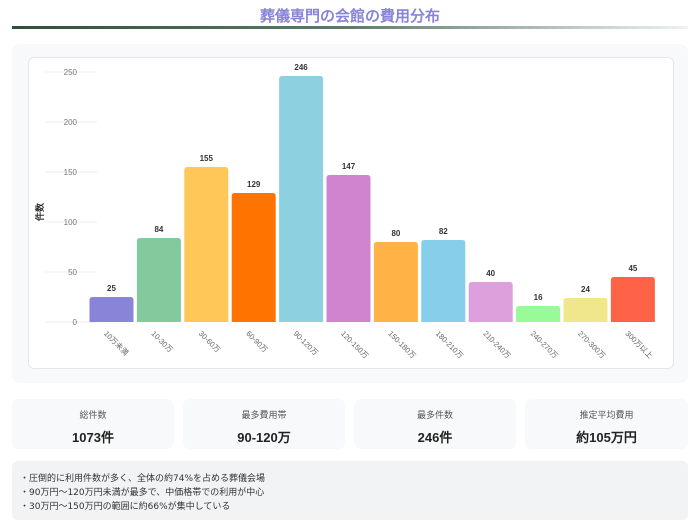 This screenshot has width=700, height=529. Describe the element at coordinates (544, 344) in the screenshot. I see `x-tick-label: 240-270万` at that location.